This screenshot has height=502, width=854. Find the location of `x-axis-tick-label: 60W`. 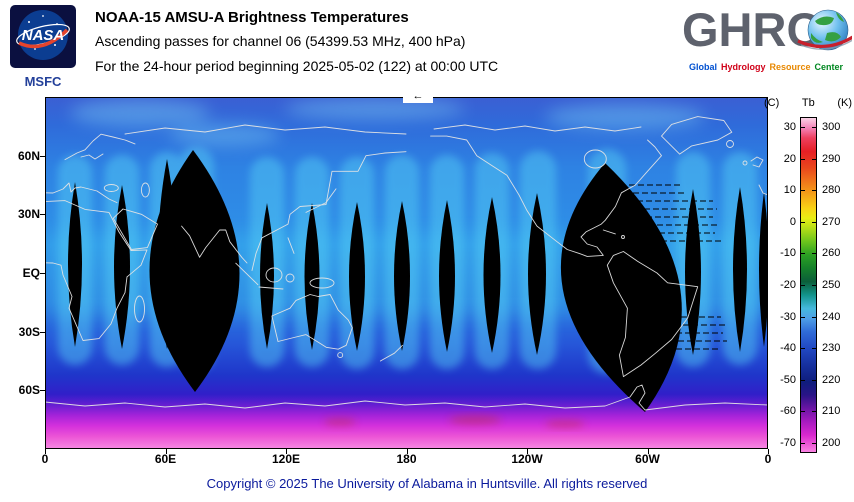

x-axis-tick-label: 60W is located at coordinates (647, 459).